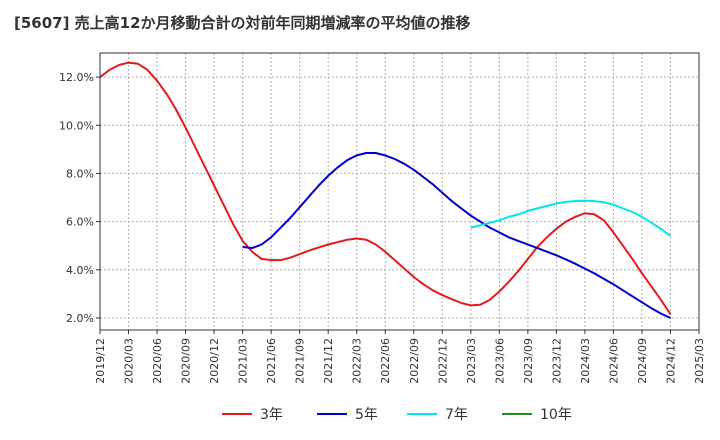 This screenshot has width=720, height=440. Describe the element at coordinates (556, 361) in the screenshot. I see `x-tick-label: 2023/12` at that location.